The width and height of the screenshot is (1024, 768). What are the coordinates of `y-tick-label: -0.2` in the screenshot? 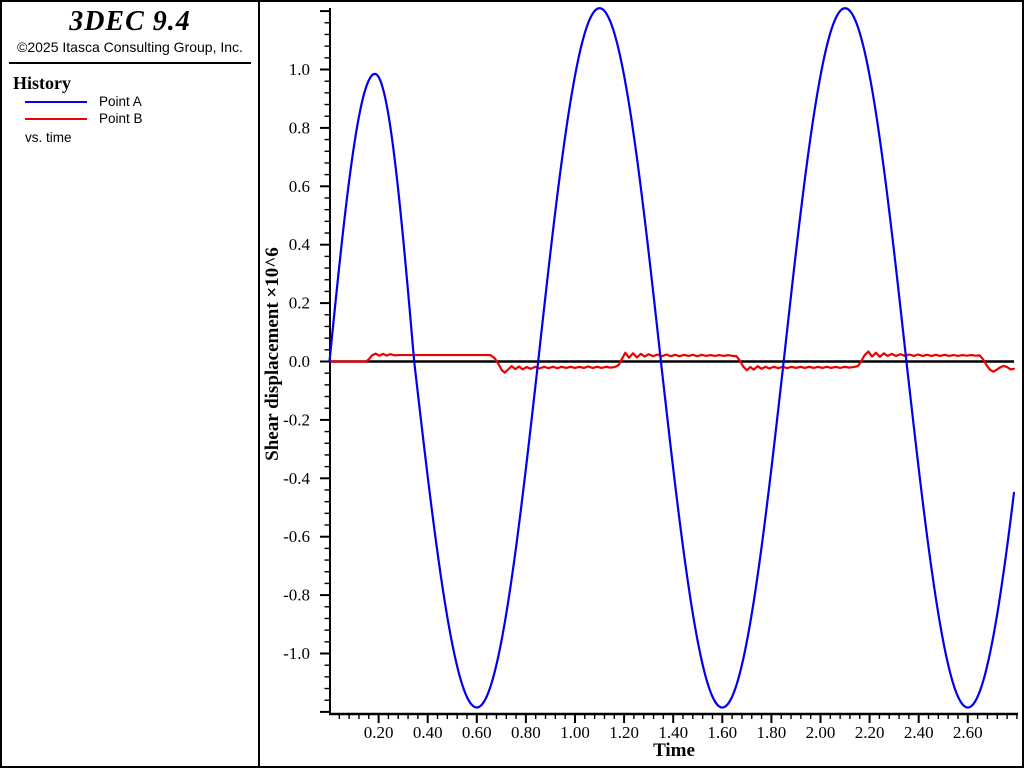 It's located at (296, 419).